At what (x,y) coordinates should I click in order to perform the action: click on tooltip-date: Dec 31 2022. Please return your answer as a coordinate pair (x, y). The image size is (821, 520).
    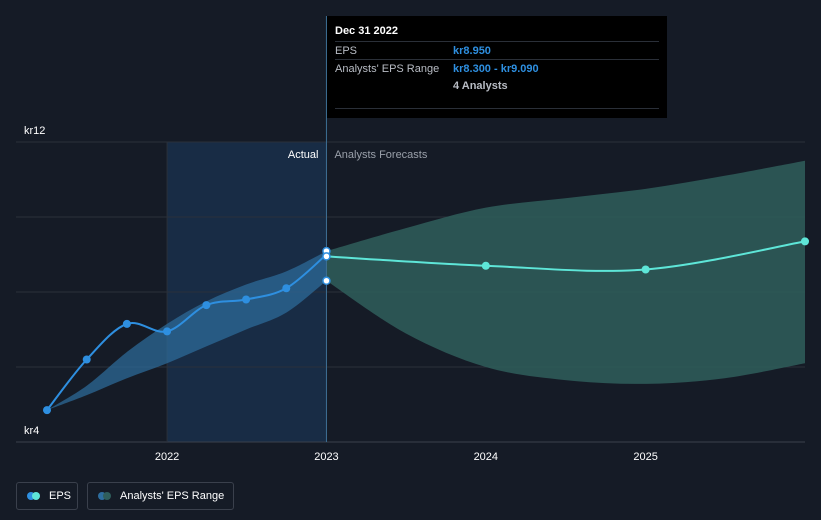
    Looking at the image, I should click on (366, 31).